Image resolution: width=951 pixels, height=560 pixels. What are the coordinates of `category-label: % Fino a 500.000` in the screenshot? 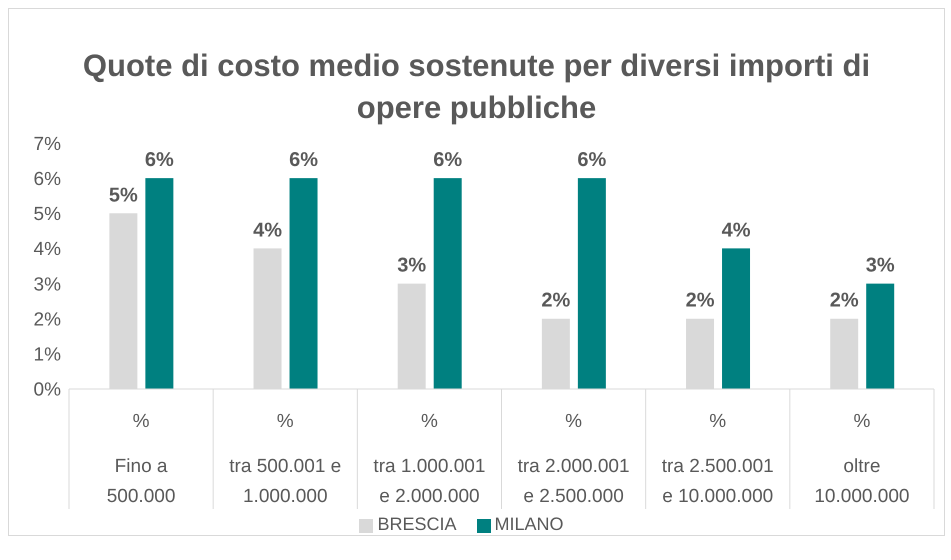 It's located at (141, 459).